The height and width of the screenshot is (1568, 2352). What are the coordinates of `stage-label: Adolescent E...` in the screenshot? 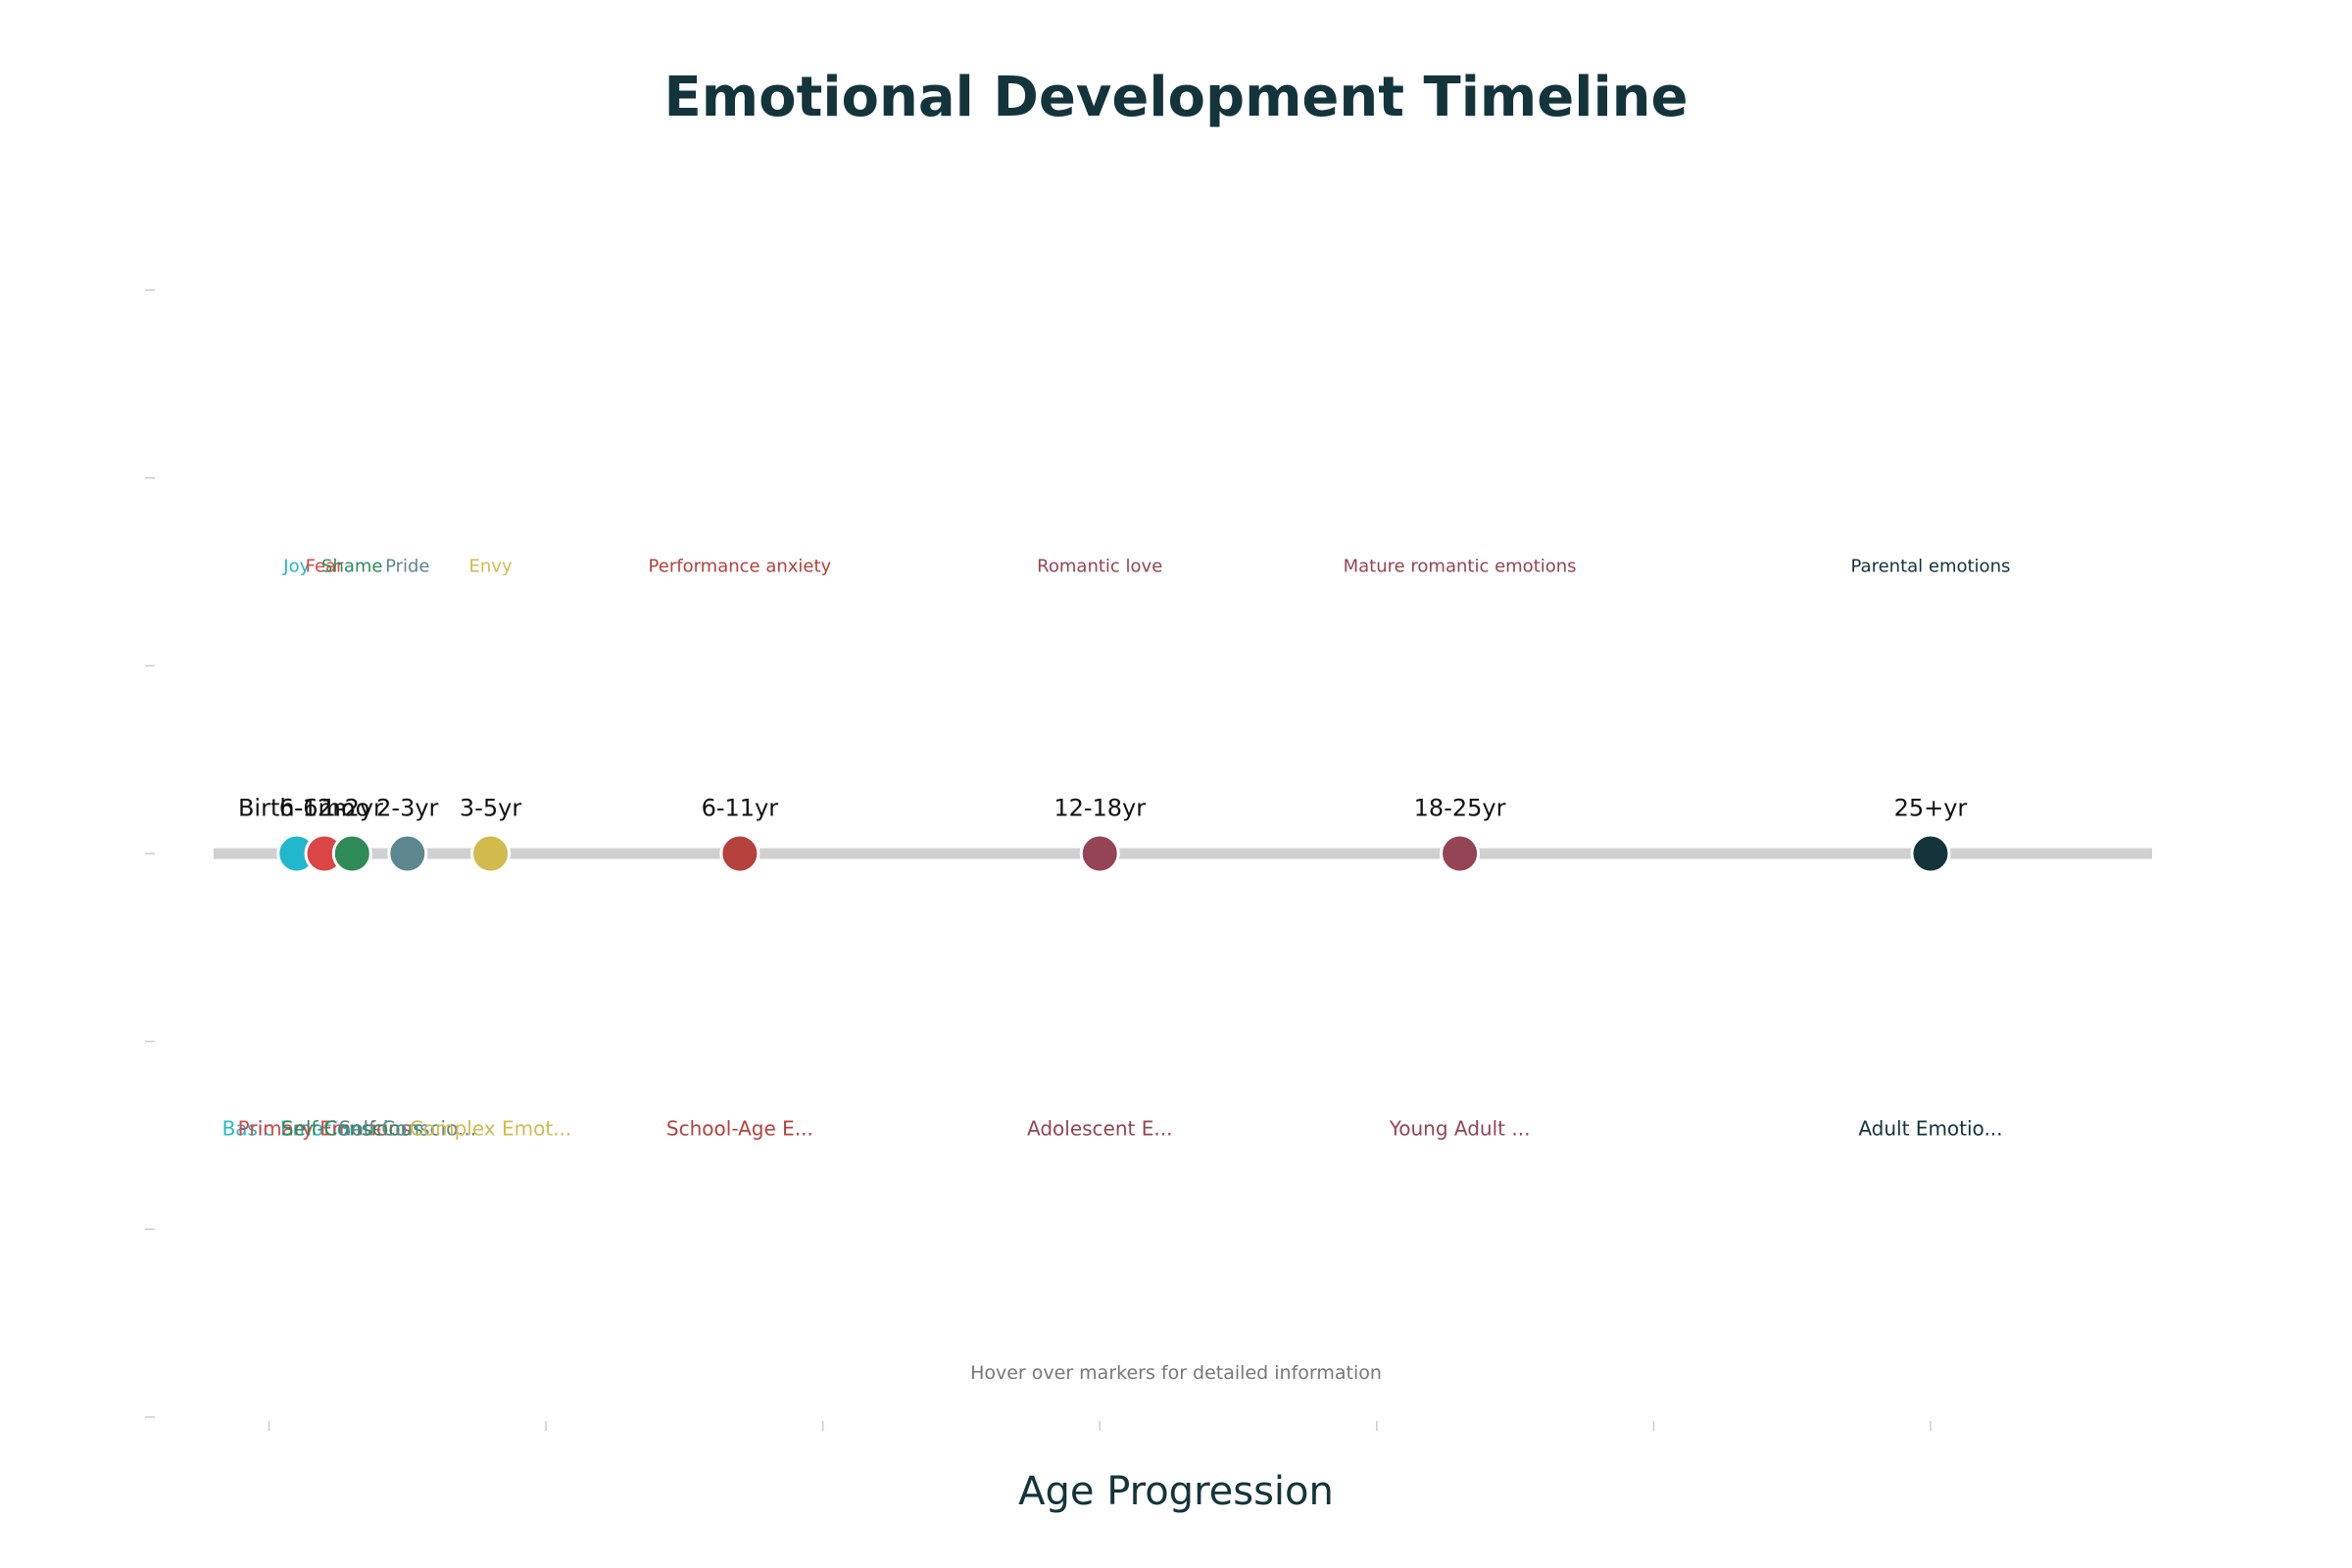 It's located at (1099, 1129).